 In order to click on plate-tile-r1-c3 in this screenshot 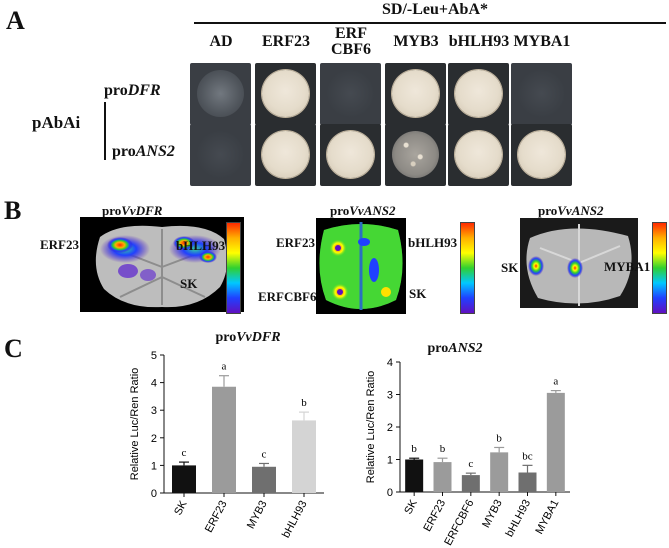, I will do `click(415, 155)`.